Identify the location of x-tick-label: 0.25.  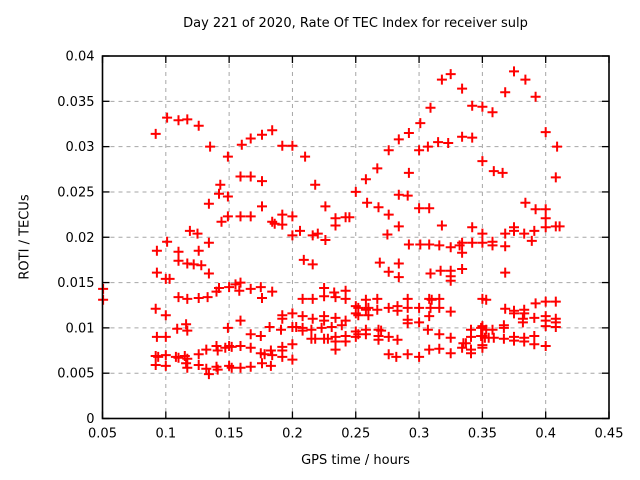
(355, 434).